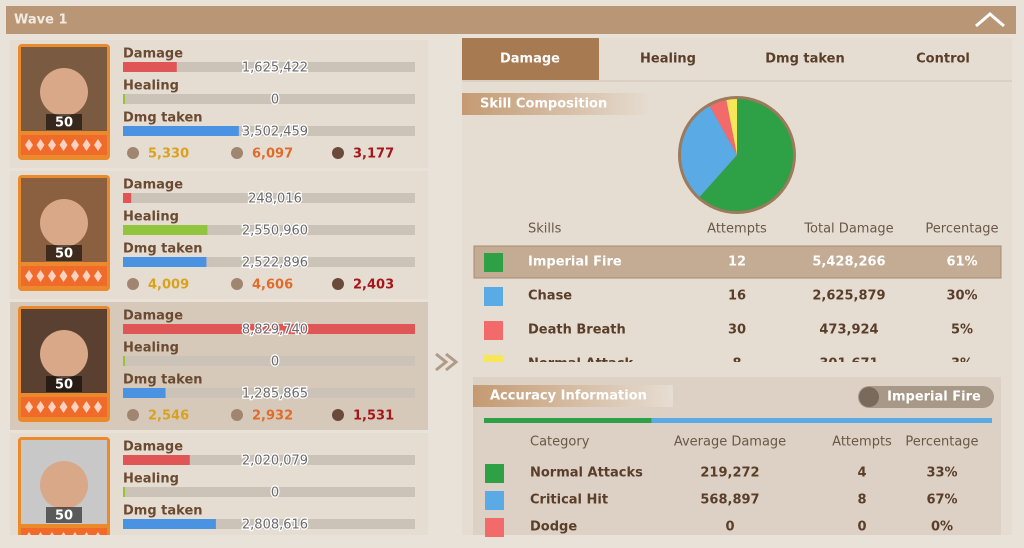 The image size is (1024, 548). Describe the element at coordinates (941, 473) in the screenshot. I see `percentage: 33%` at that location.